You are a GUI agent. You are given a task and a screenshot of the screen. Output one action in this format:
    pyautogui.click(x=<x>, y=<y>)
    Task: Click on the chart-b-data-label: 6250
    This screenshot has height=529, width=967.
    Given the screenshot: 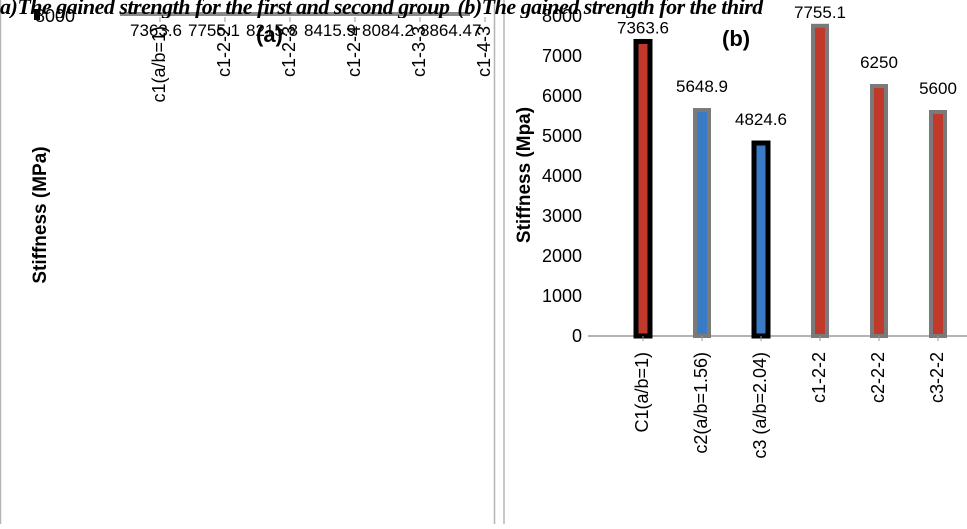 What is the action you would take?
    pyautogui.click(x=879, y=62)
    